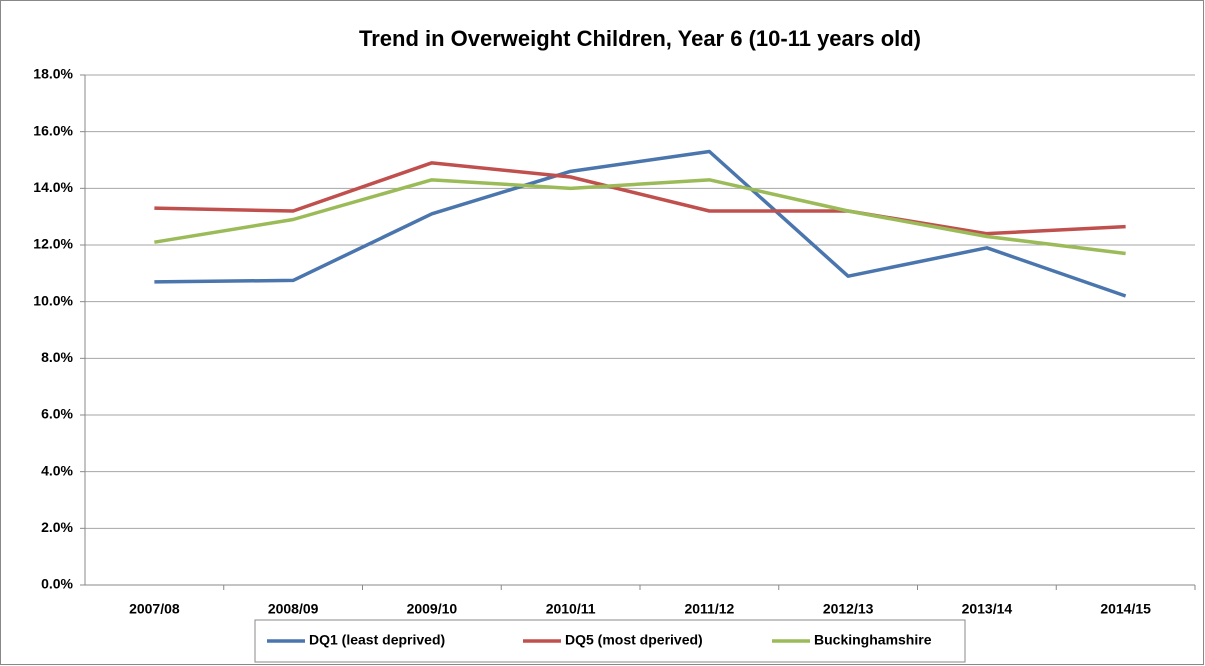  Describe the element at coordinates (377, 640) in the screenshot. I see `legend-label: DQ1 (least deprived)` at that location.